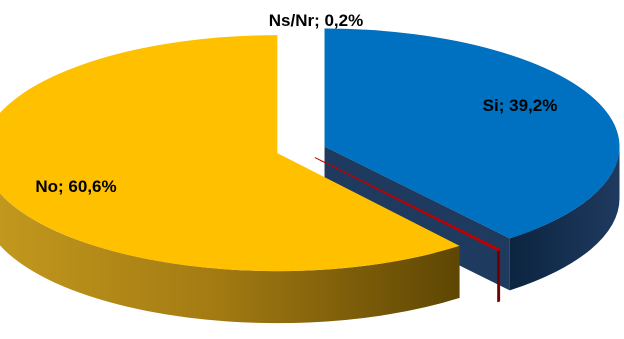 The image size is (624, 339). Describe the element at coordinates (75, 186) in the screenshot. I see `data-label-no: No; 60,6%` at that location.